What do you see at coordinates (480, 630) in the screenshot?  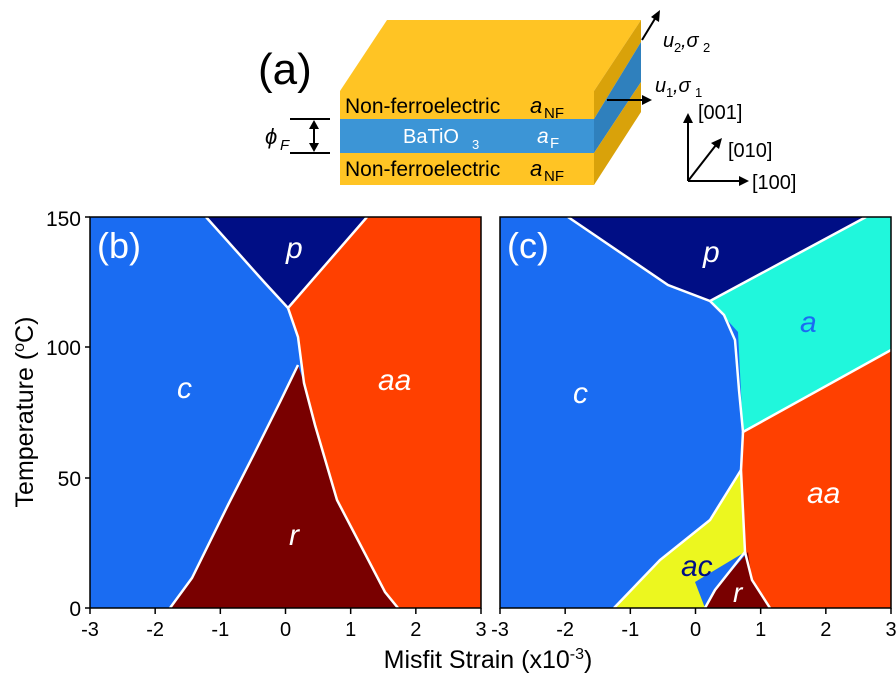 I see `panel-b-x-tick-label: 3` at bounding box center [480, 630].